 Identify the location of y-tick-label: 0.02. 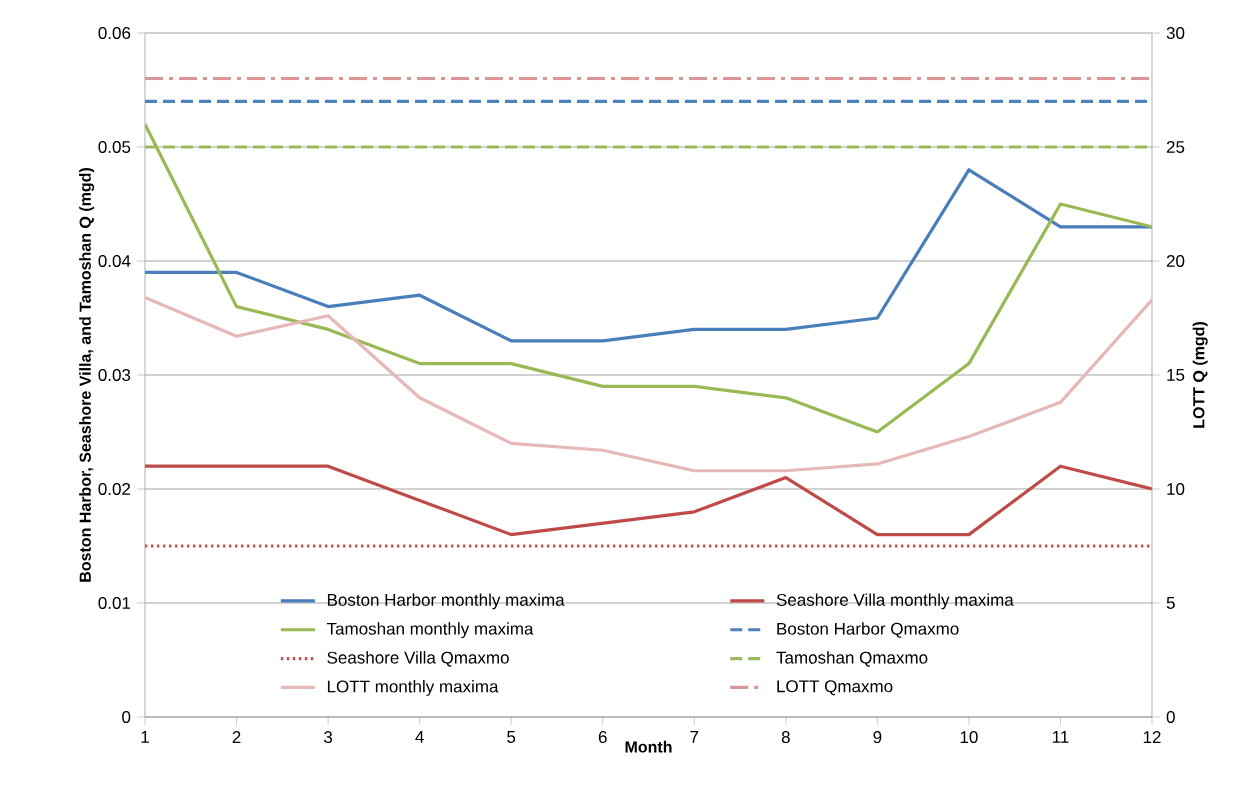
(114, 488).